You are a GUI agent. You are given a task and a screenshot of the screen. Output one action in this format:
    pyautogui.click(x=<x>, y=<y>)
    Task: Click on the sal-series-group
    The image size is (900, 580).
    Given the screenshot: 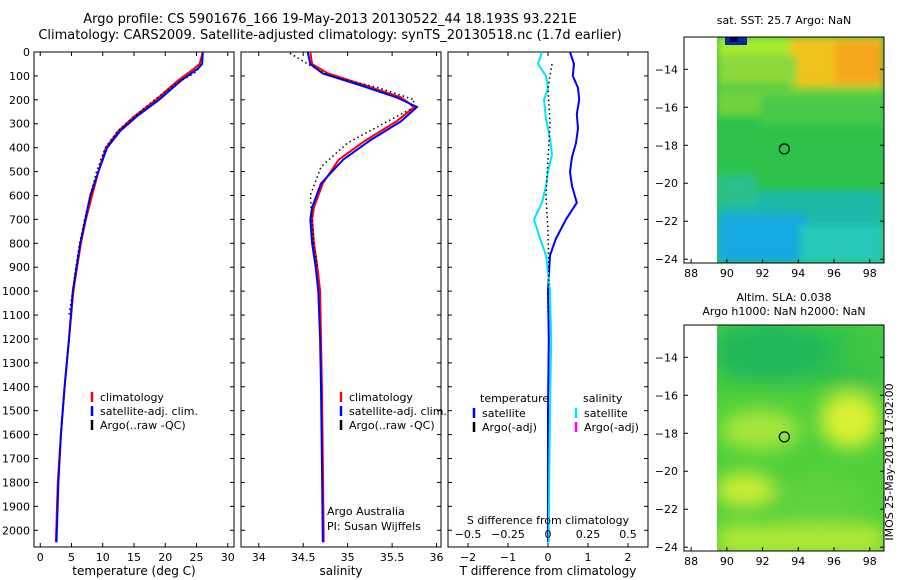 What is the action you would take?
    pyautogui.click(x=354, y=297)
    